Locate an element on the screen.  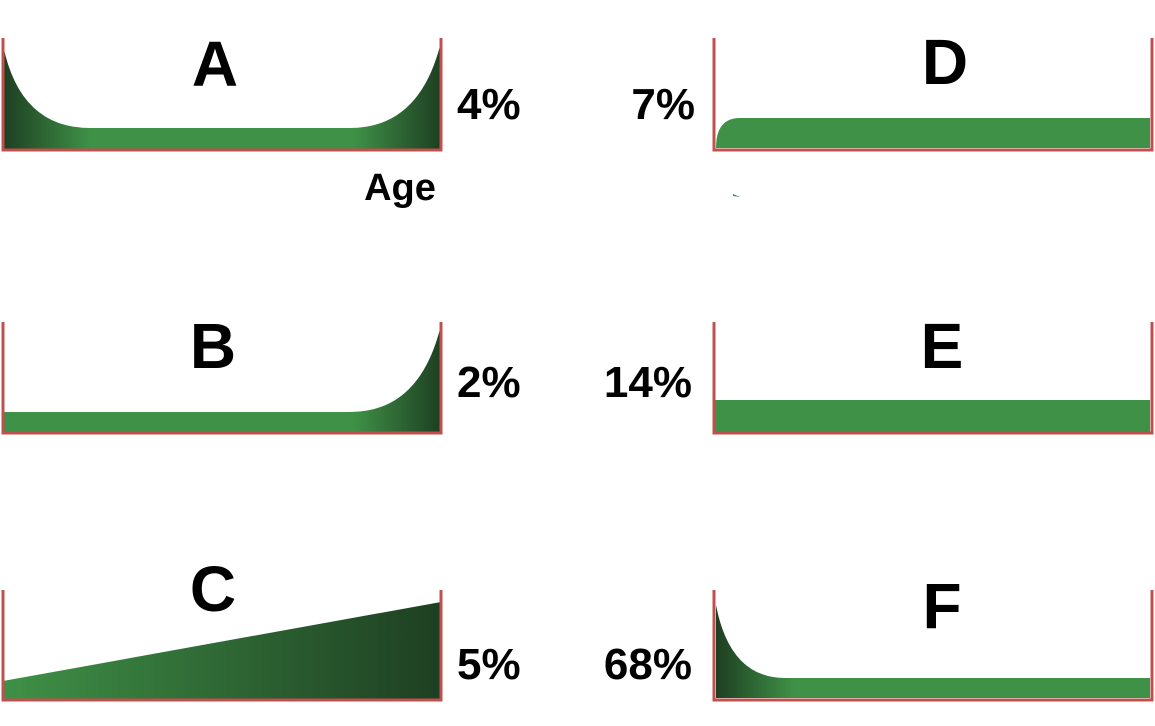
panel-b-axis is located at coordinates (222, 378).